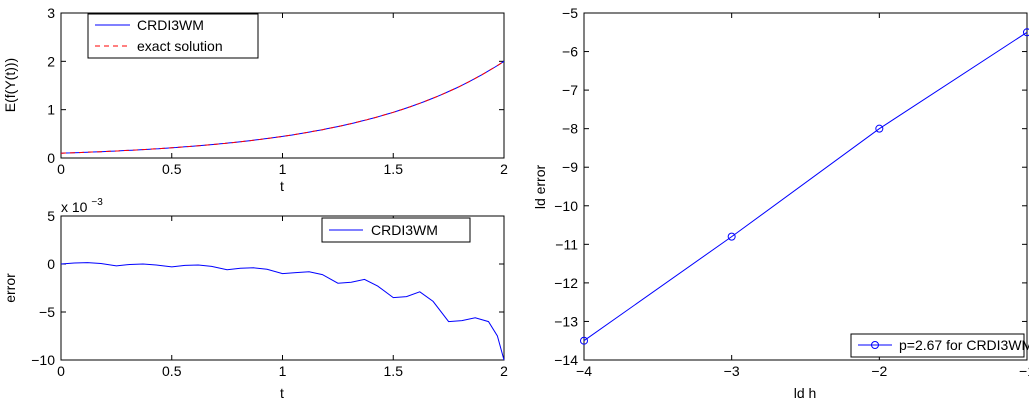 The image size is (1029, 404). I want to click on x-tick-label: −4, so click(584, 371).